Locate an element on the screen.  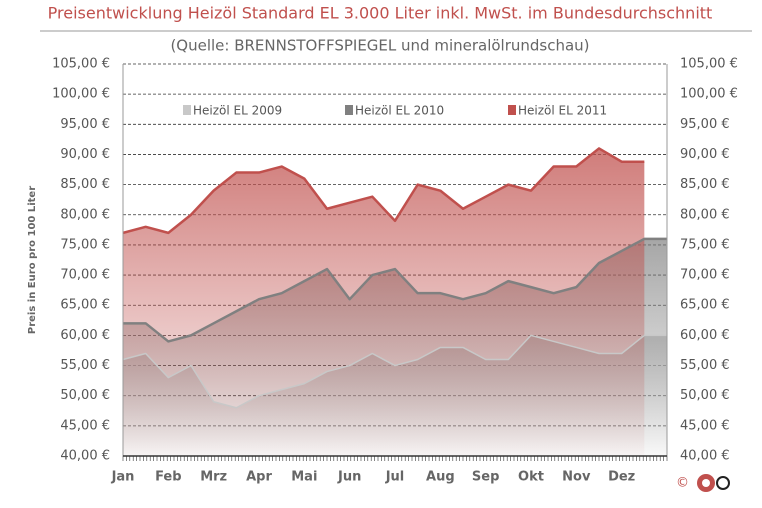
x-tick-label: Okt is located at coordinates (531, 477).